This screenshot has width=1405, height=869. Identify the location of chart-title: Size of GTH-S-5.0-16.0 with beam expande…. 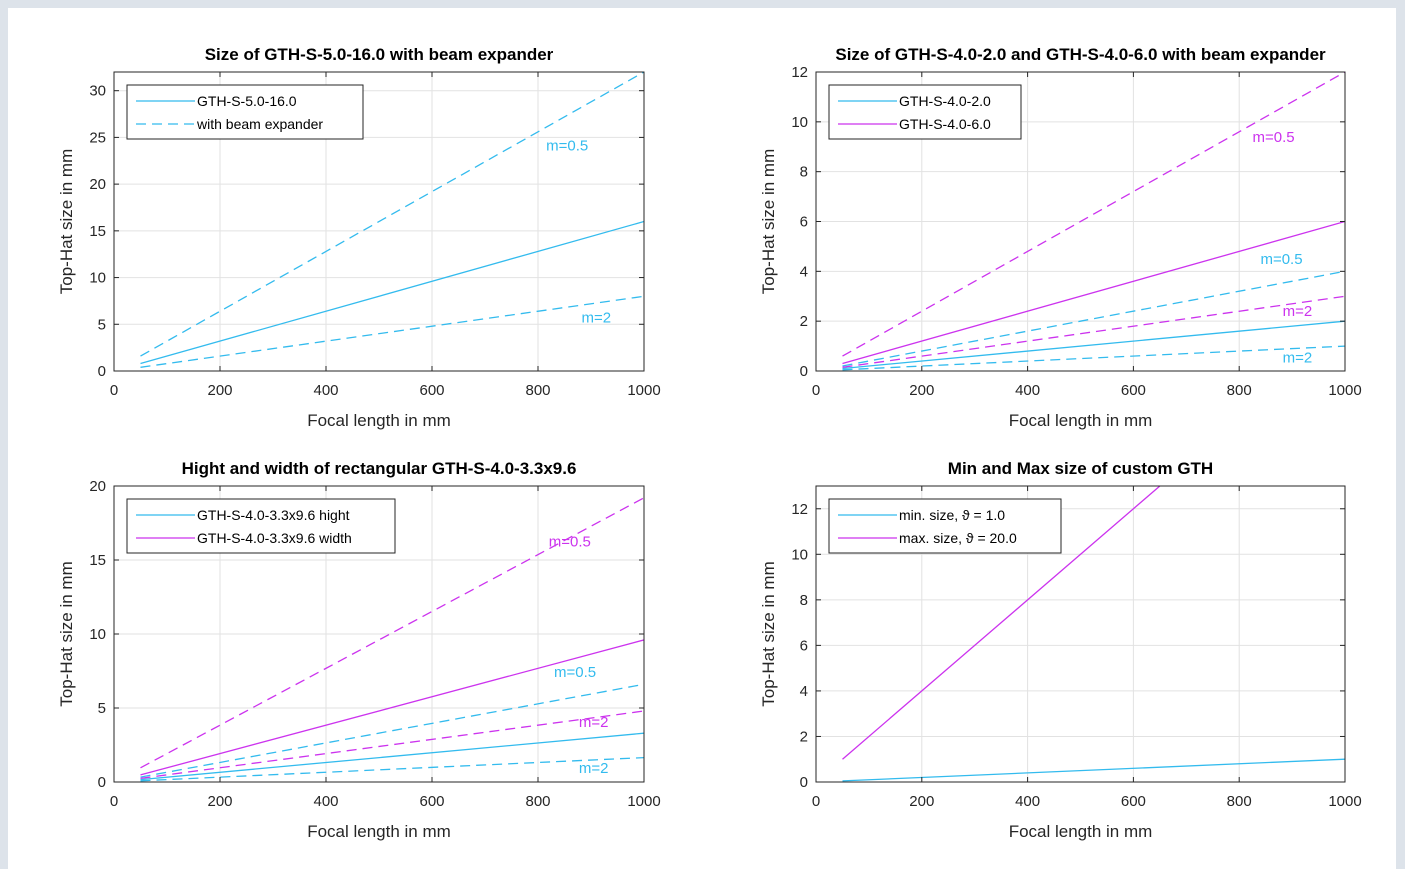
(379, 54).